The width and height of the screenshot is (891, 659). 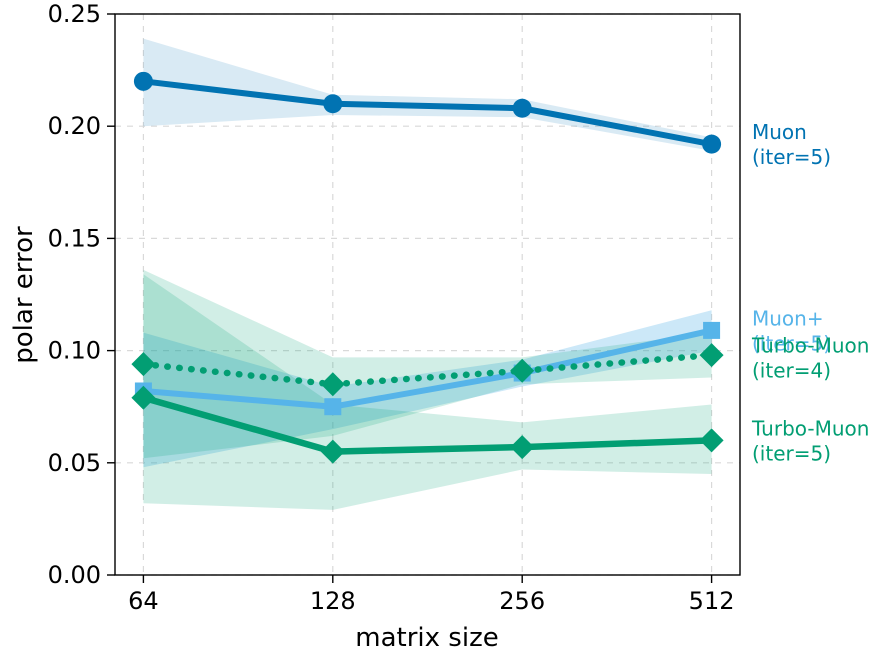 What do you see at coordinates (74, 126) in the screenshot?
I see `y-tick-label: 0.20` at bounding box center [74, 126].